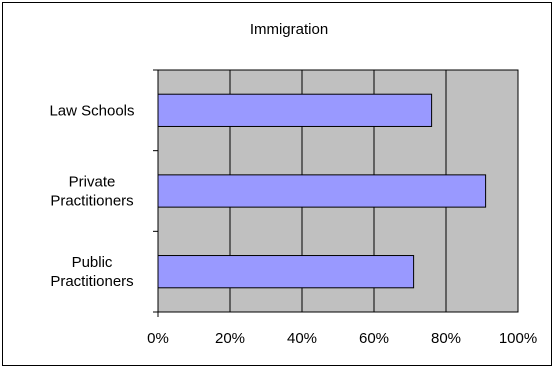 The image size is (556, 371). I want to click on x-tick-label: 100%, so click(518, 338).